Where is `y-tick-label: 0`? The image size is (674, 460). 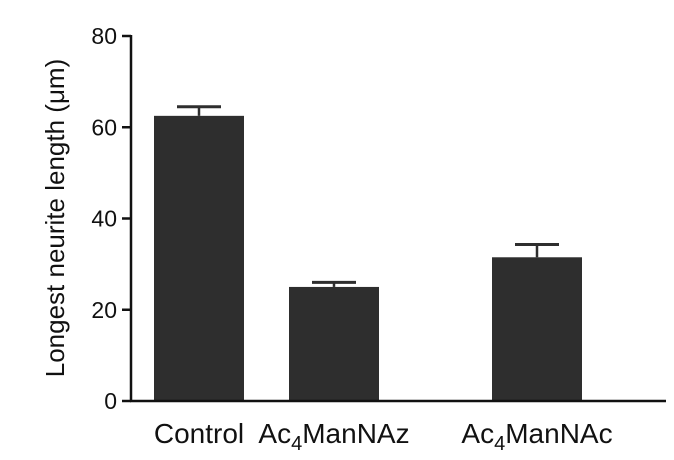 y-tick-label: 0 is located at coordinates (110, 401).